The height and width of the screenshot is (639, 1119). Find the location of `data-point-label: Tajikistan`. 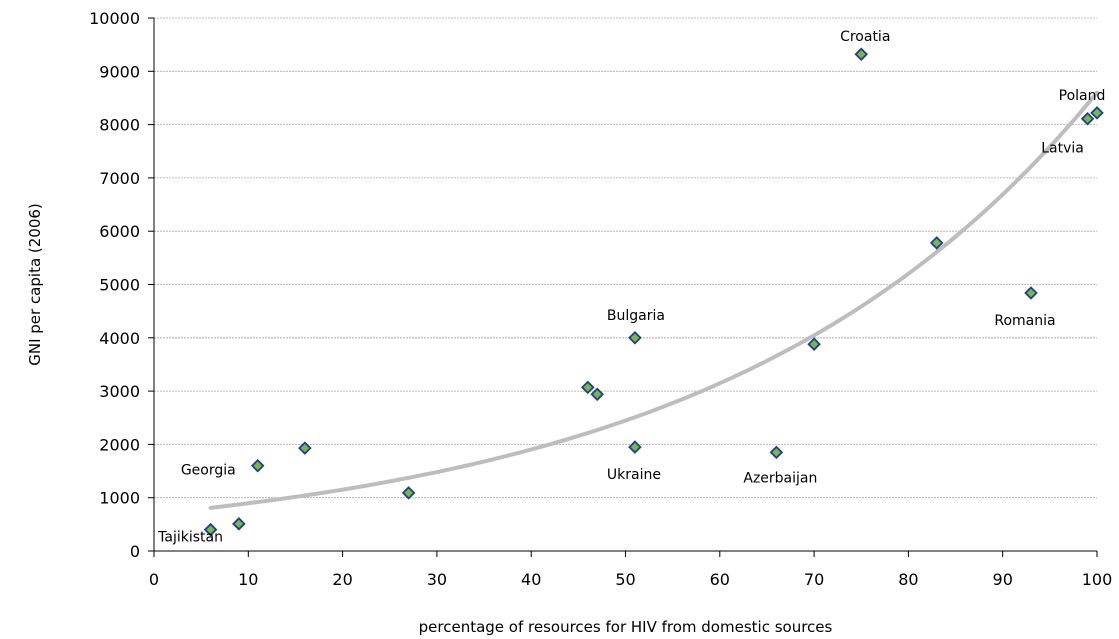

data-point-label: Tajikistan is located at coordinates (190, 538).